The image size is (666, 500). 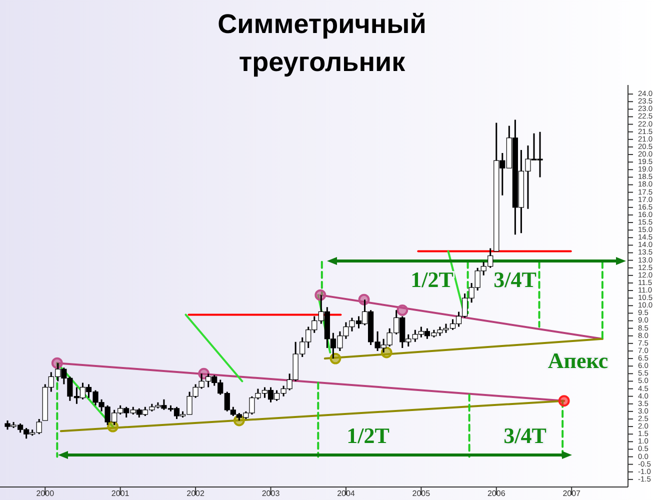 What do you see at coordinates (572, 493) in the screenshot?
I see `x-tick-label: 2007` at bounding box center [572, 493].